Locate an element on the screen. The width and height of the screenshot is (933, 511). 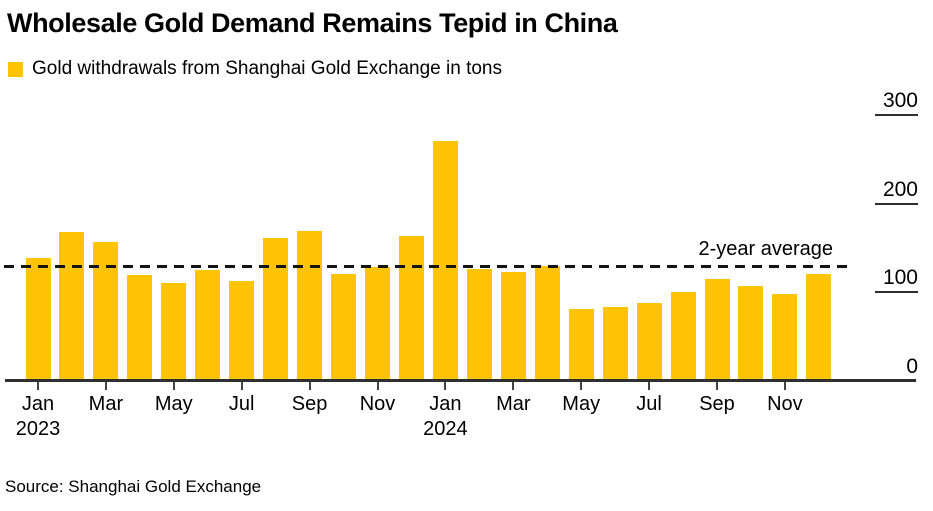
bar-nov-2023 is located at coordinates (377, 323).